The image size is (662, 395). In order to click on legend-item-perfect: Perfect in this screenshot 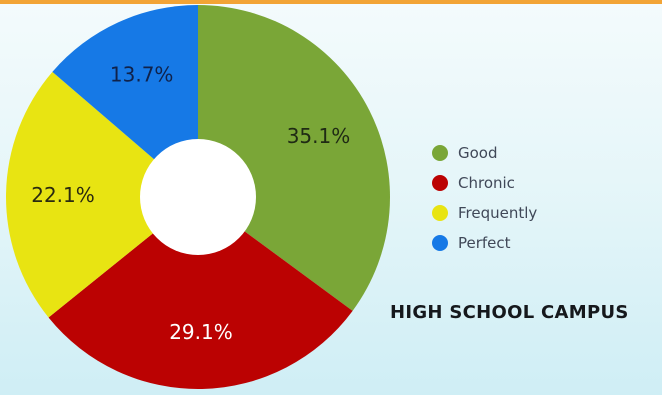, I will do `click(484, 243)`.